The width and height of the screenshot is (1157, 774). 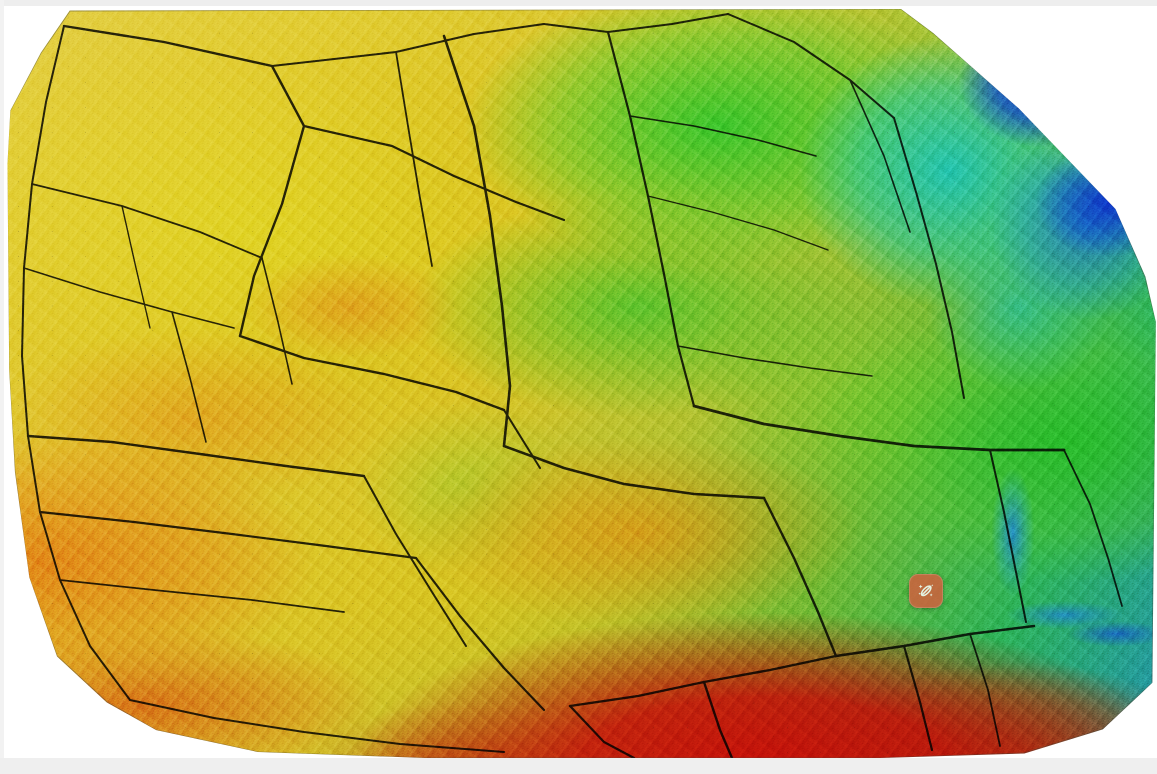 I want to click on magic-wand-sparkles-icon, so click(x=926, y=590).